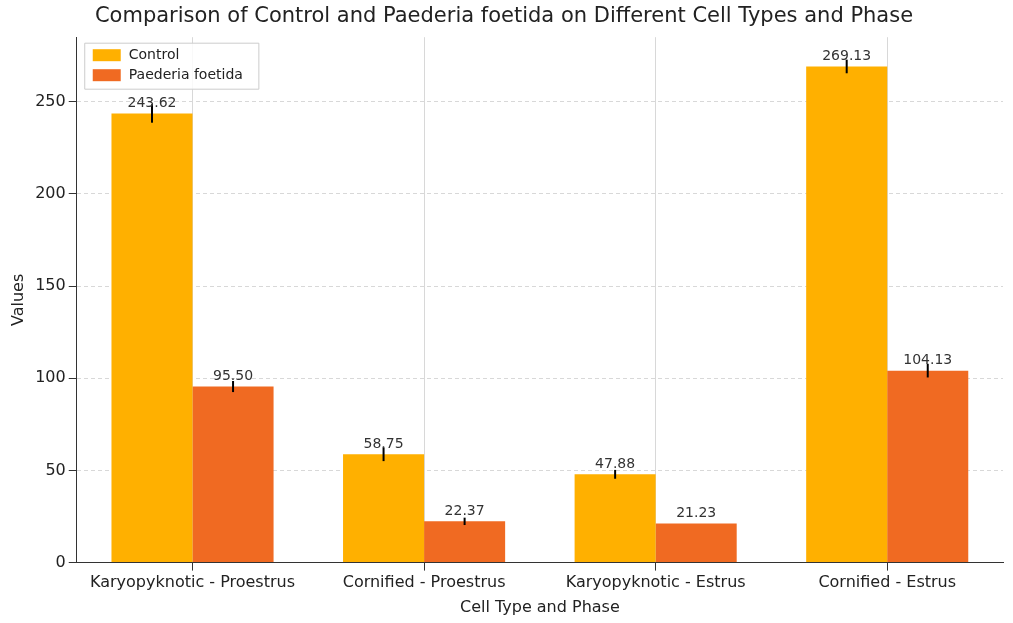  I want to click on y-tick-label: 250, so click(50, 100).